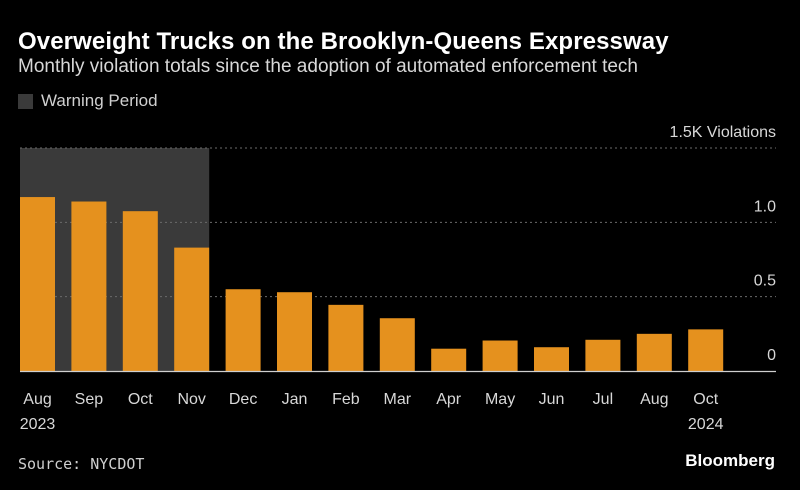  Describe the element at coordinates (706, 424) in the screenshot. I see `x-tick-year-label: 2024` at that location.